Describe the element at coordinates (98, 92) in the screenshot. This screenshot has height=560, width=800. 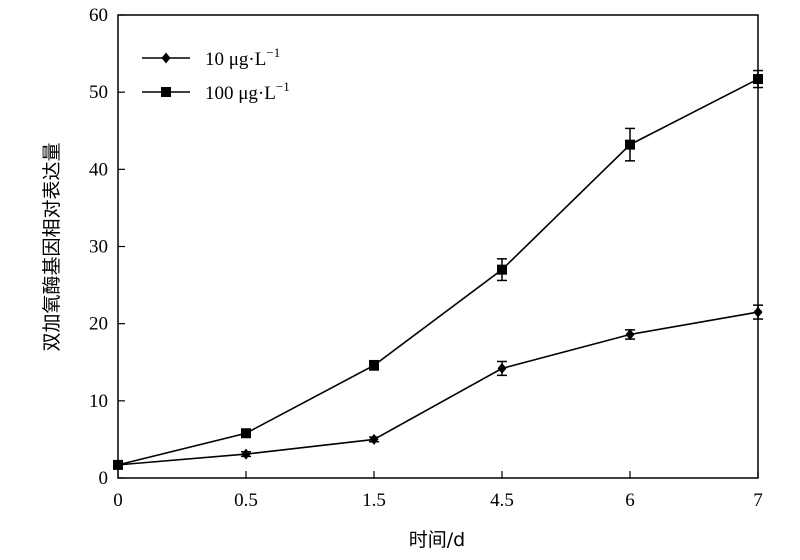
I see `y-tick-label: 50` at that location.